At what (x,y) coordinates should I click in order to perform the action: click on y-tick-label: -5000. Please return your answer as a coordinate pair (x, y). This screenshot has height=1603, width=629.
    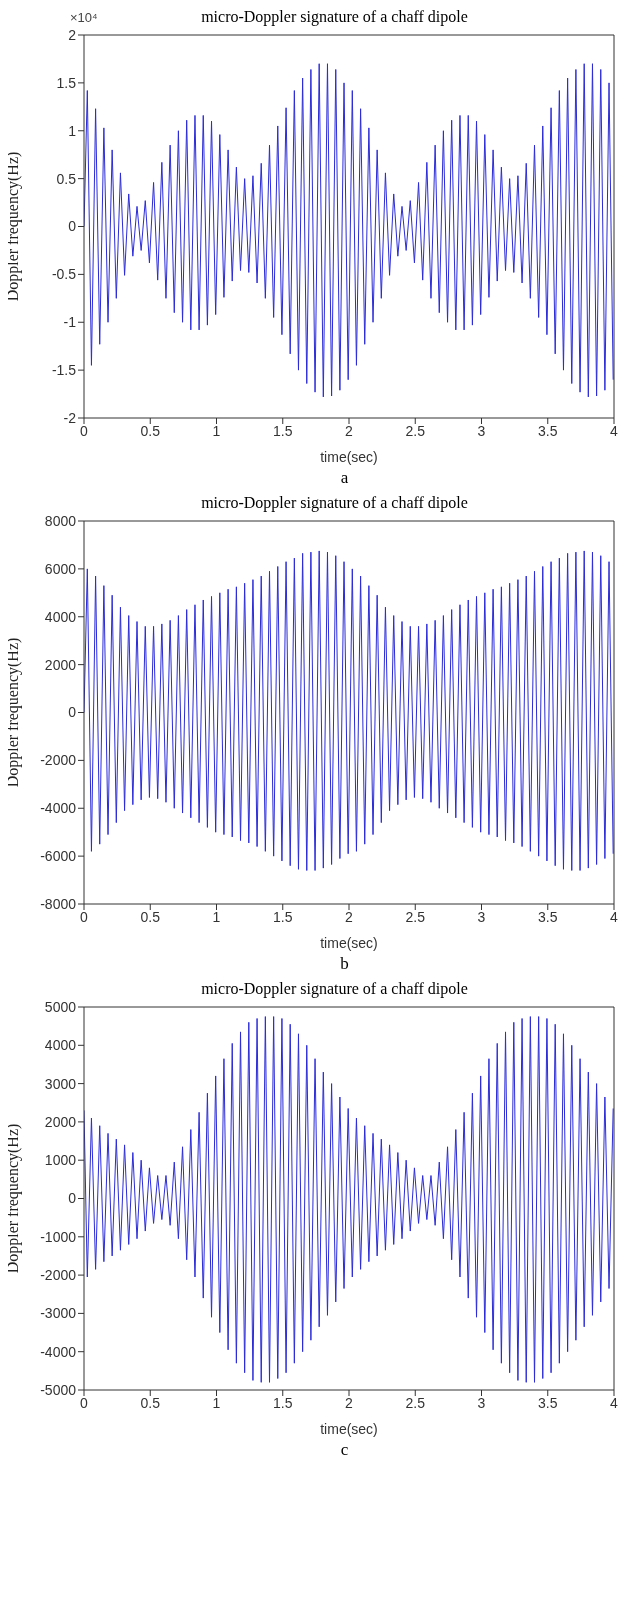
    Looking at the image, I should click on (58, 1389).